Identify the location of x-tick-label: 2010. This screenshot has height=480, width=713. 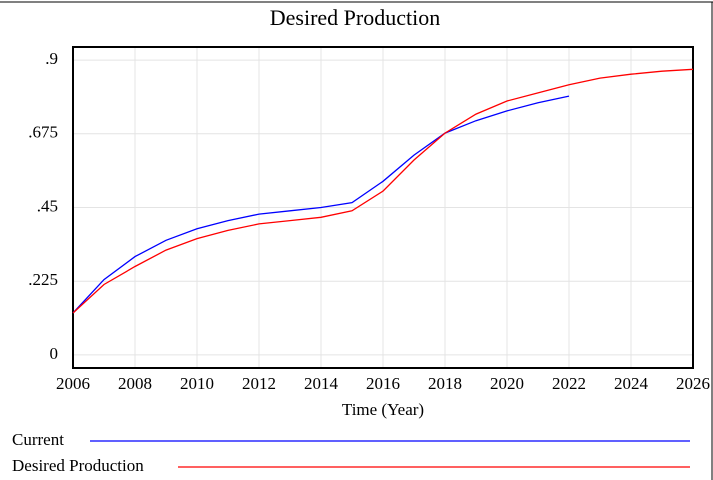
(197, 383).